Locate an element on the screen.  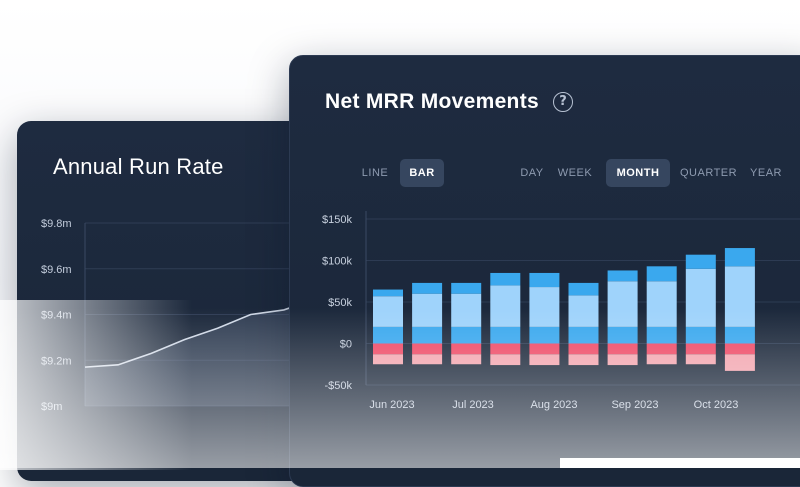
mrr-x-tick-label: Sep 2023 is located at coordinates (634, 405).